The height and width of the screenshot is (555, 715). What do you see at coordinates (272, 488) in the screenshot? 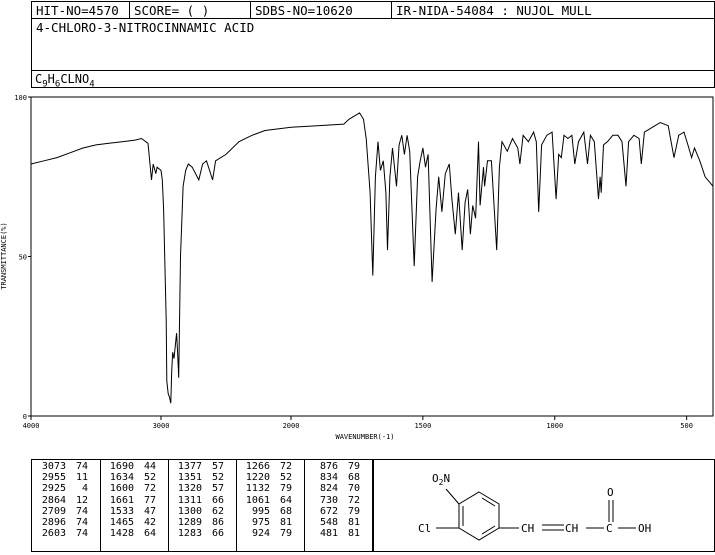
I see `peak-row: 1132 79` at bounding box center [272, 488].